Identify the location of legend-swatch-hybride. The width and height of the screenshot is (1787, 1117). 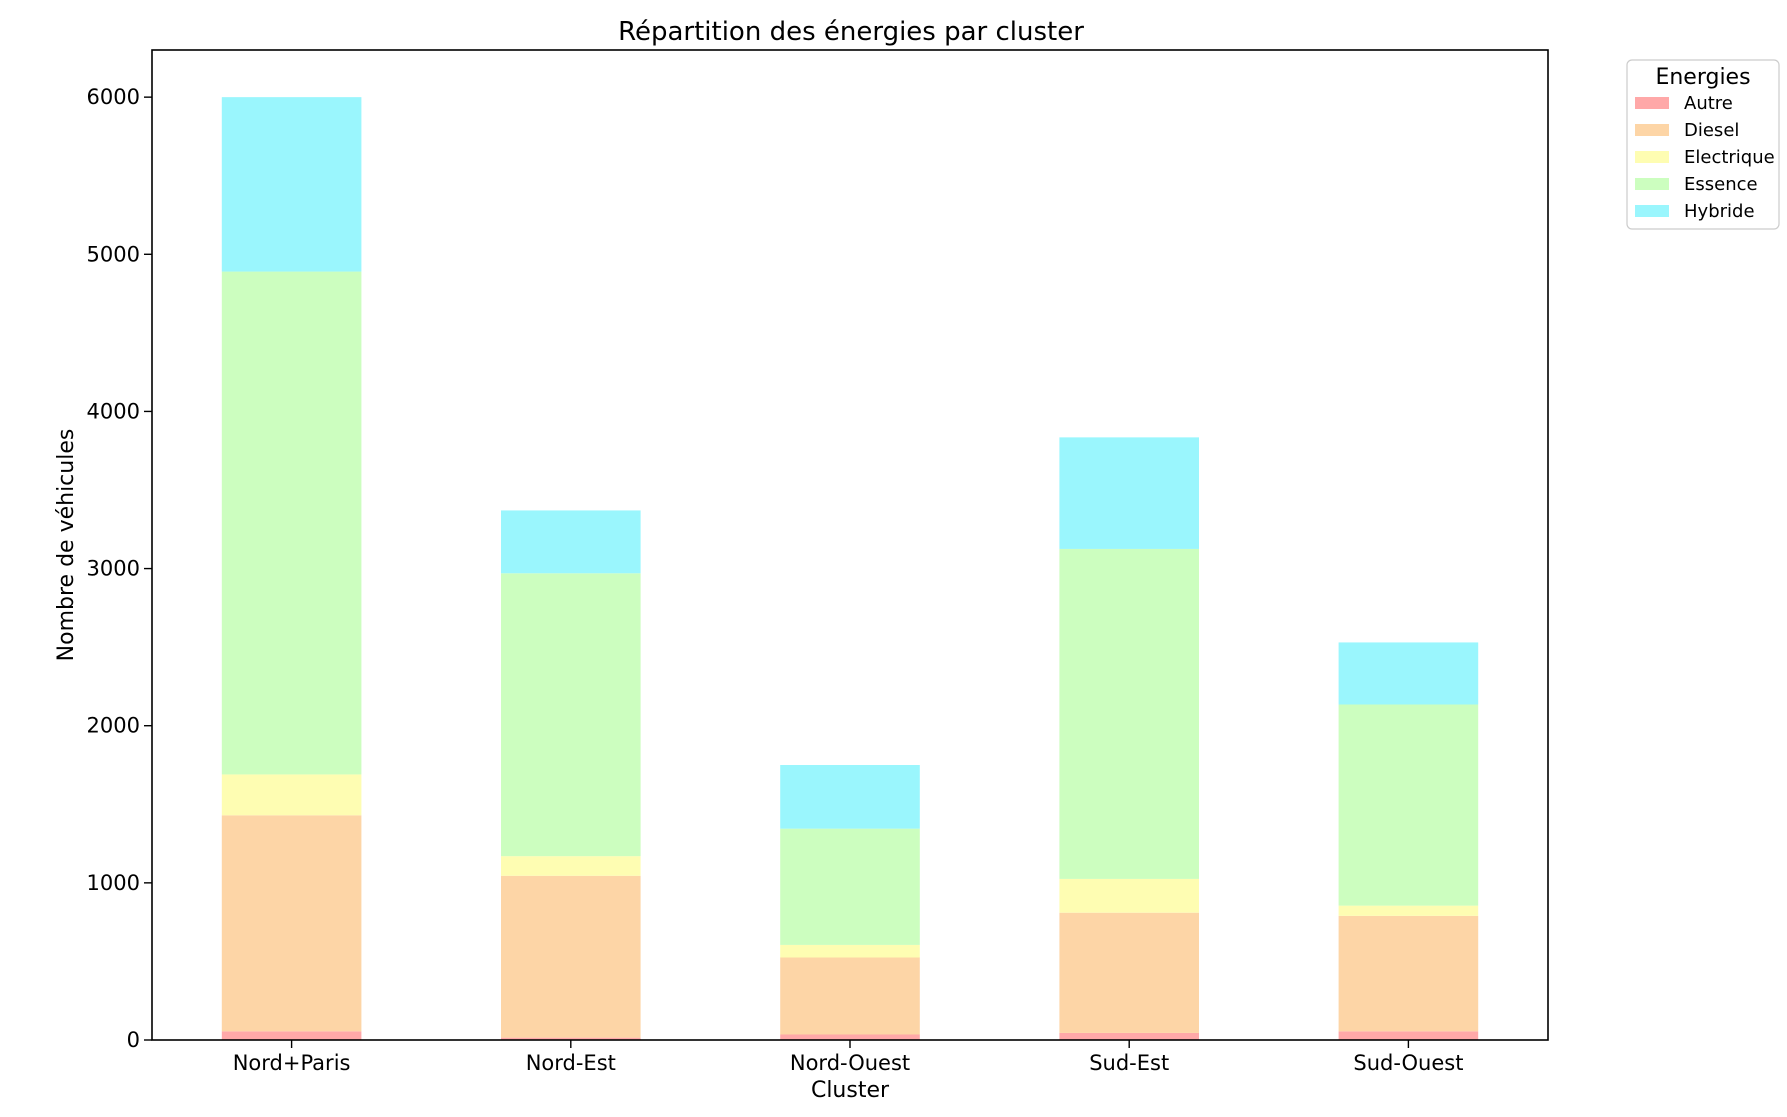
(1652, 211).